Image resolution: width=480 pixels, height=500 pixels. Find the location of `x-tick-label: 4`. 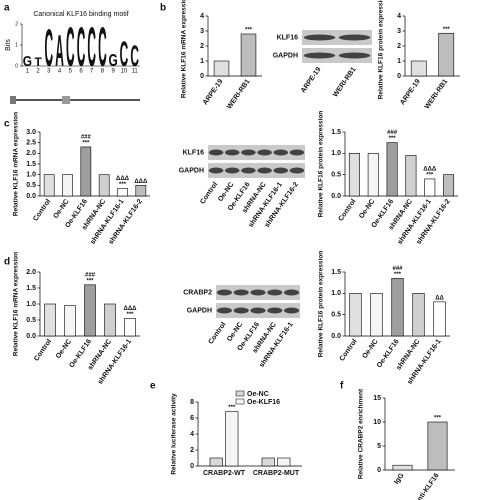

x-tick-label: 4 is located at coordinates (60, 72).